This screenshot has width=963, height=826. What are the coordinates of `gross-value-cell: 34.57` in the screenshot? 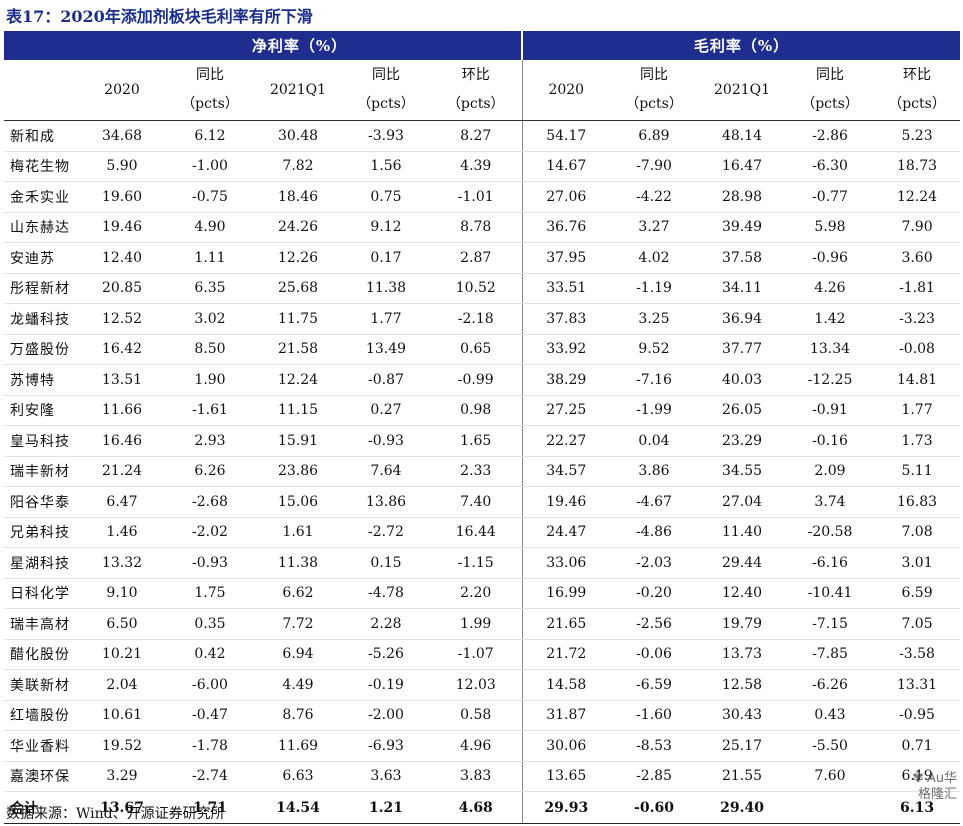 It's located at (566, 471).